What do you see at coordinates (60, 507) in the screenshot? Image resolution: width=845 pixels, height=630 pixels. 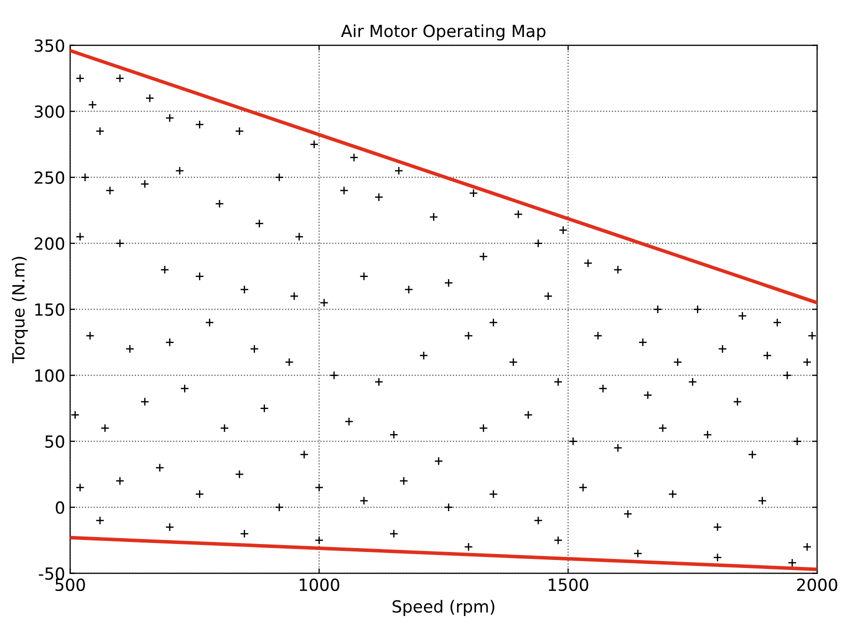 I see `y-tick-label: 0` at bounding box center [60, 507].